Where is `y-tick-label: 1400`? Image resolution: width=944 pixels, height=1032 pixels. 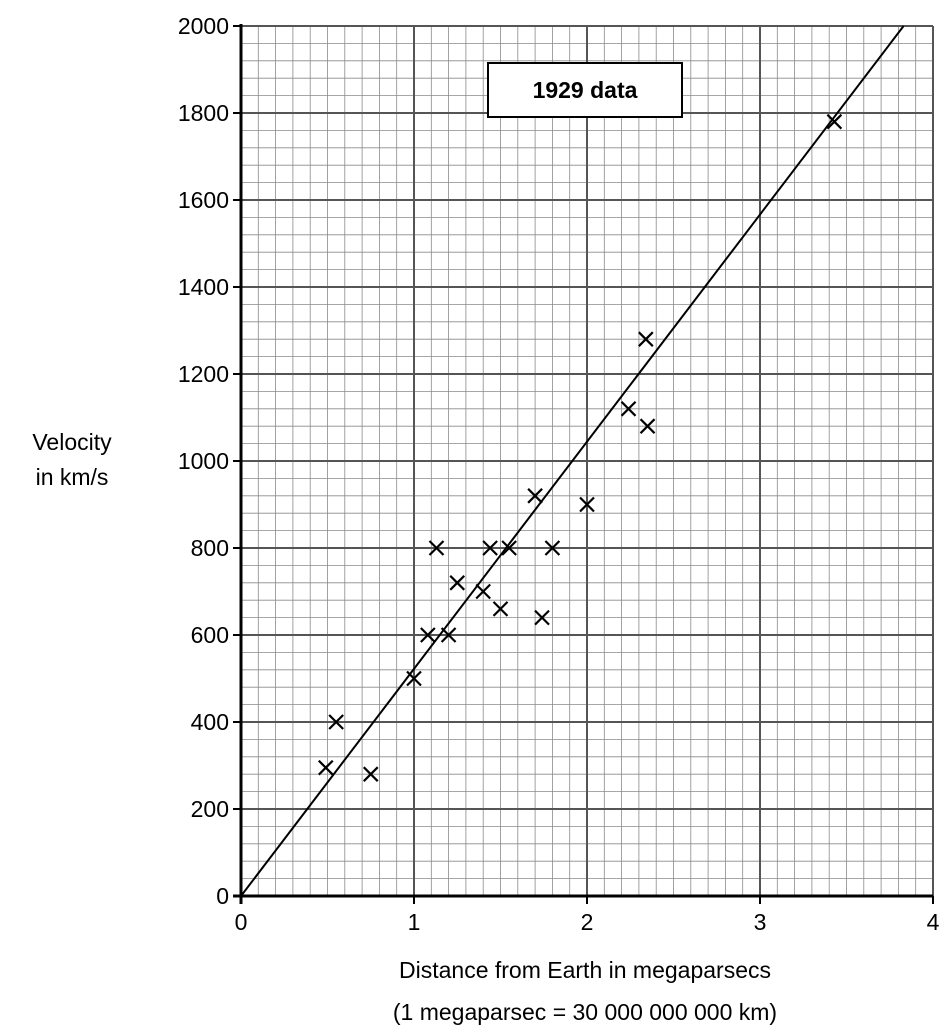 y-tick-label: 1400 is located at coordinates (203, 287).